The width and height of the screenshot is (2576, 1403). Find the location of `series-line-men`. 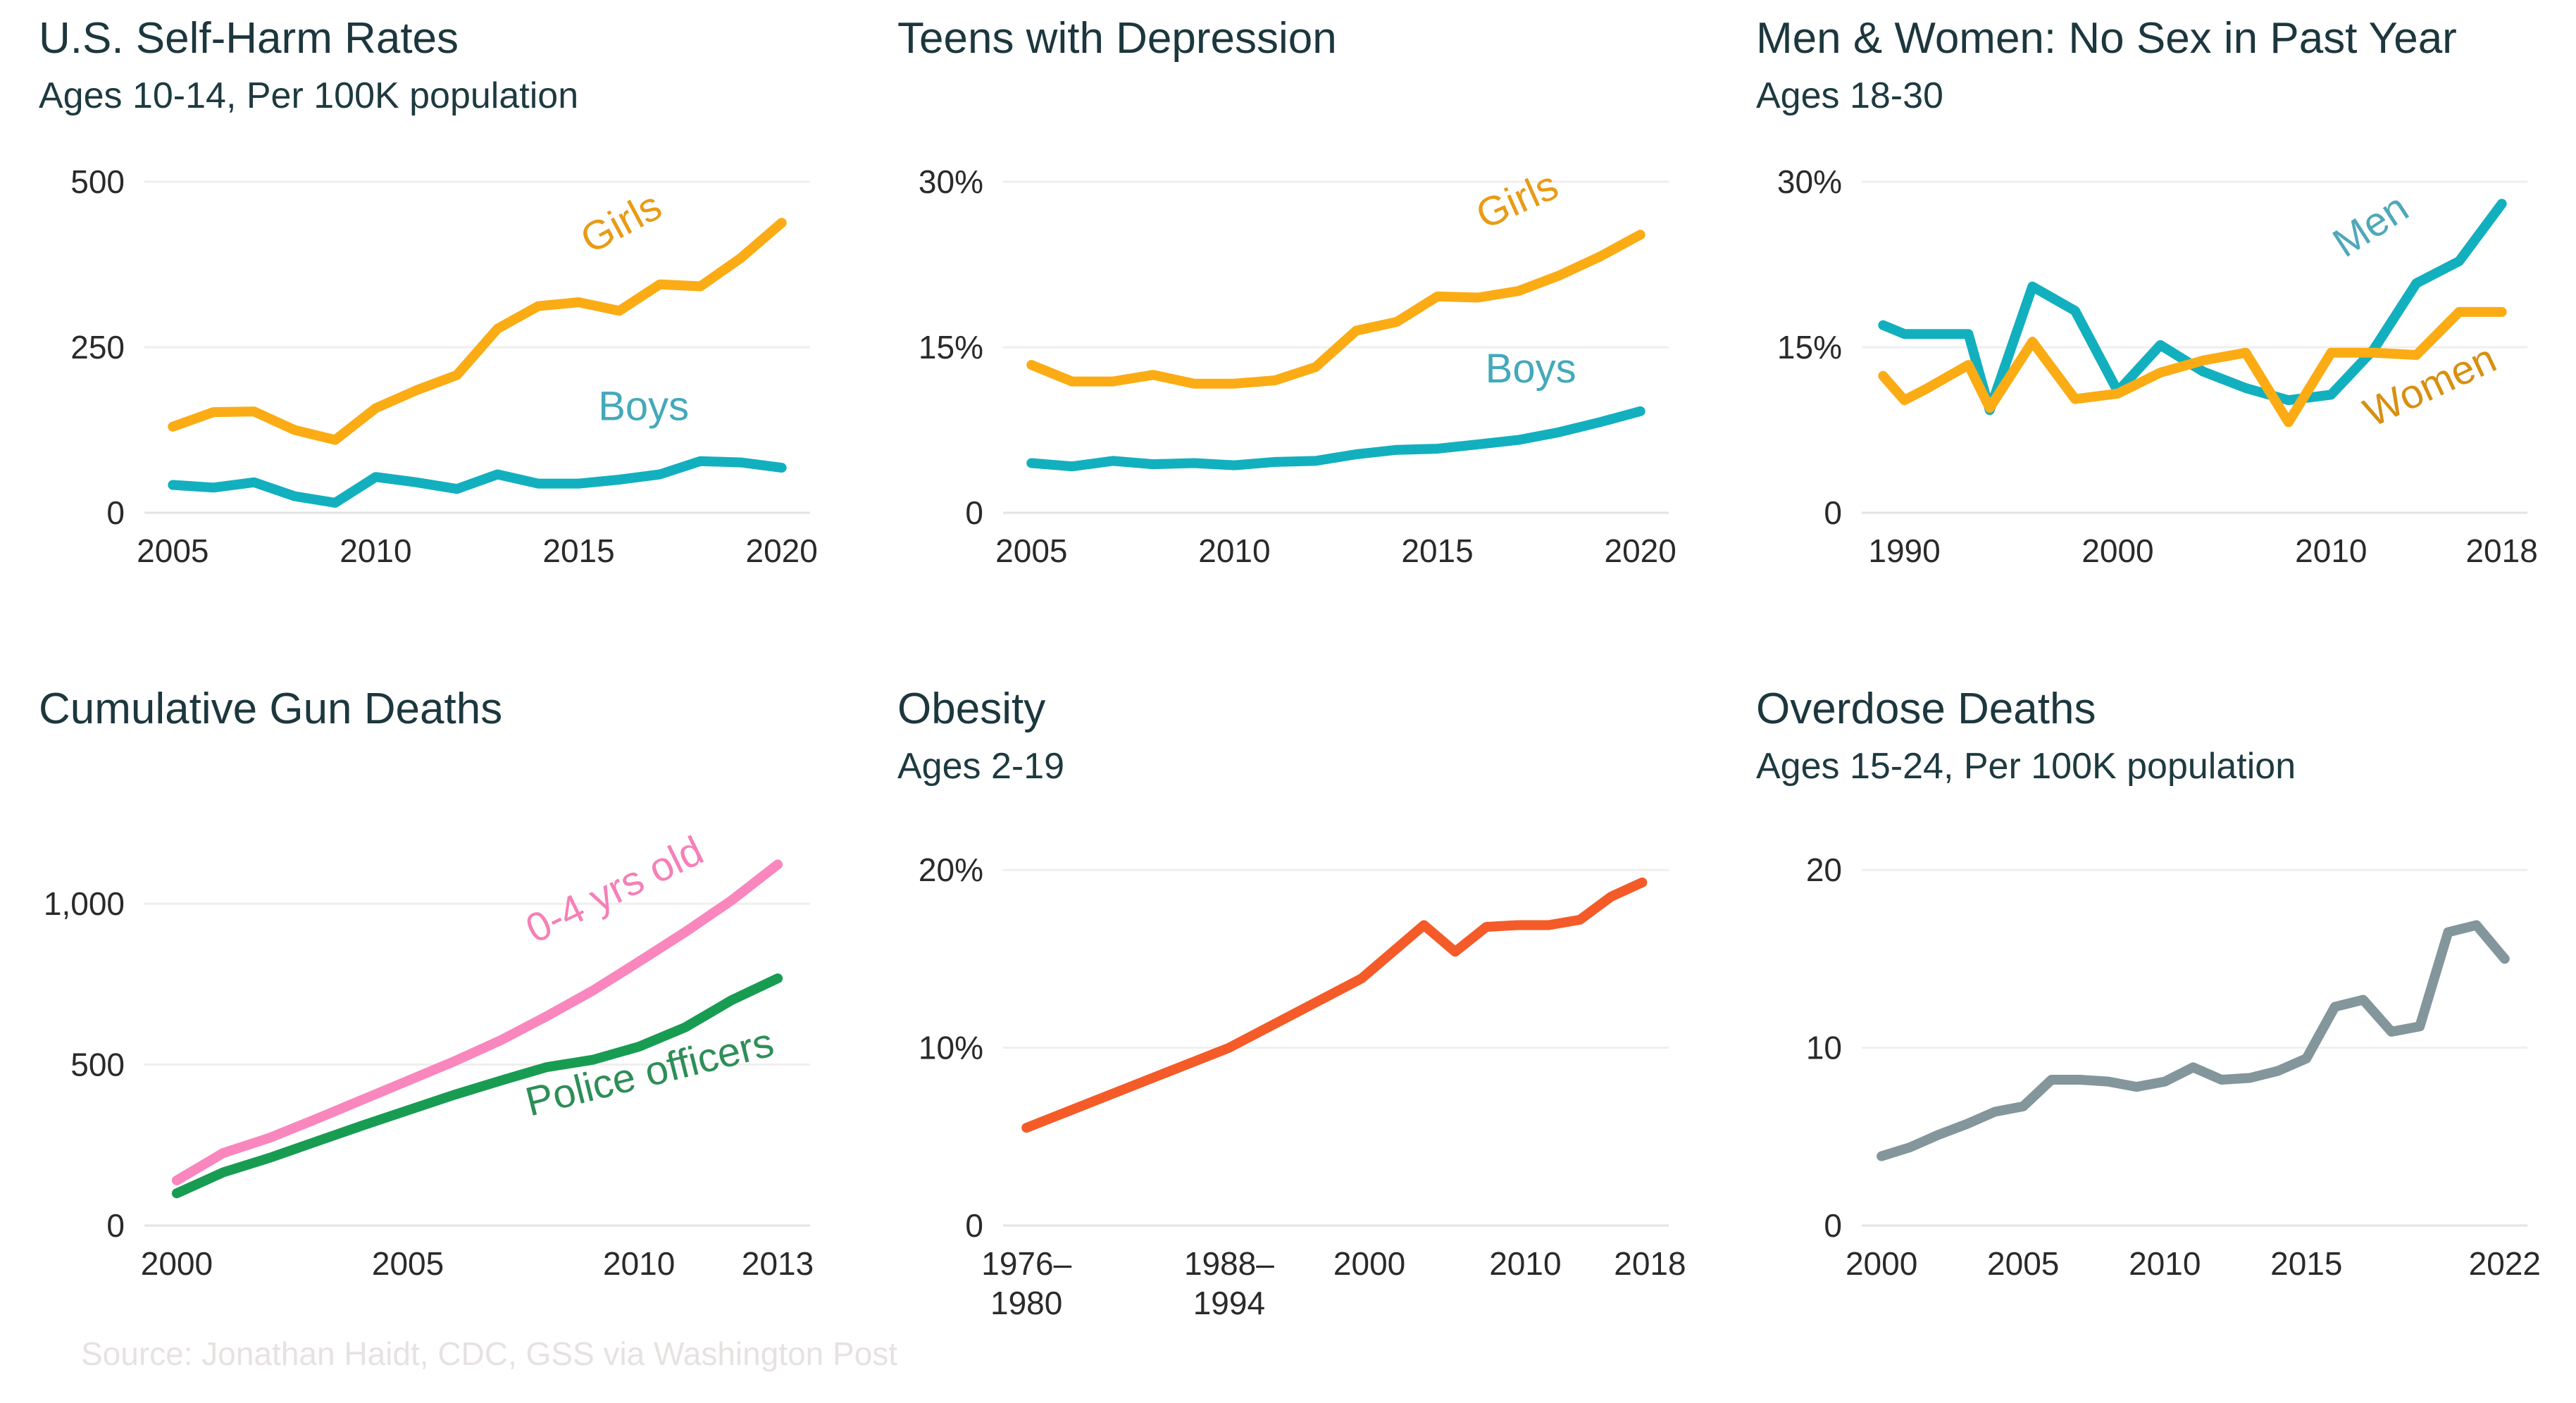

series-line-men is located at coordinates (2192, 307).